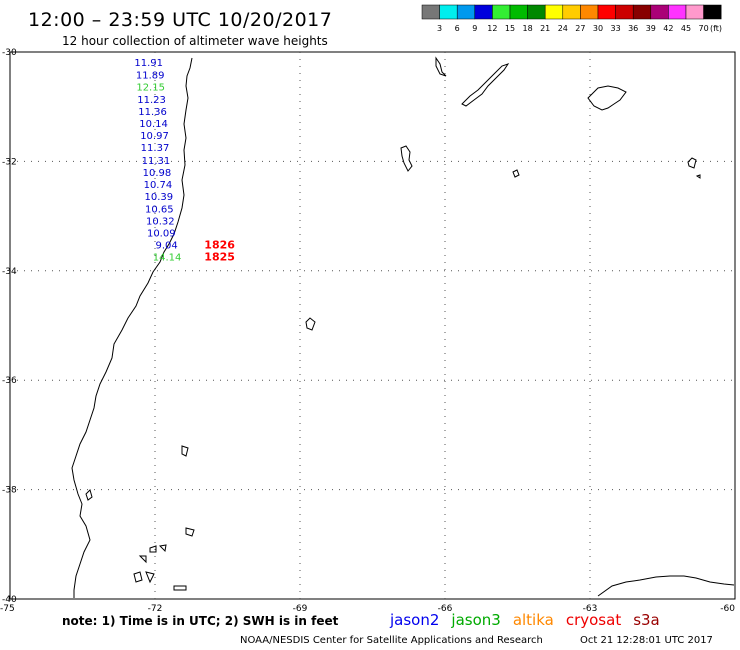 This screenshot has width=740, height=650. Describe the element at coordinates (9, 491) in the screenshot. I see `latitude-tick-label: -38` at that location.